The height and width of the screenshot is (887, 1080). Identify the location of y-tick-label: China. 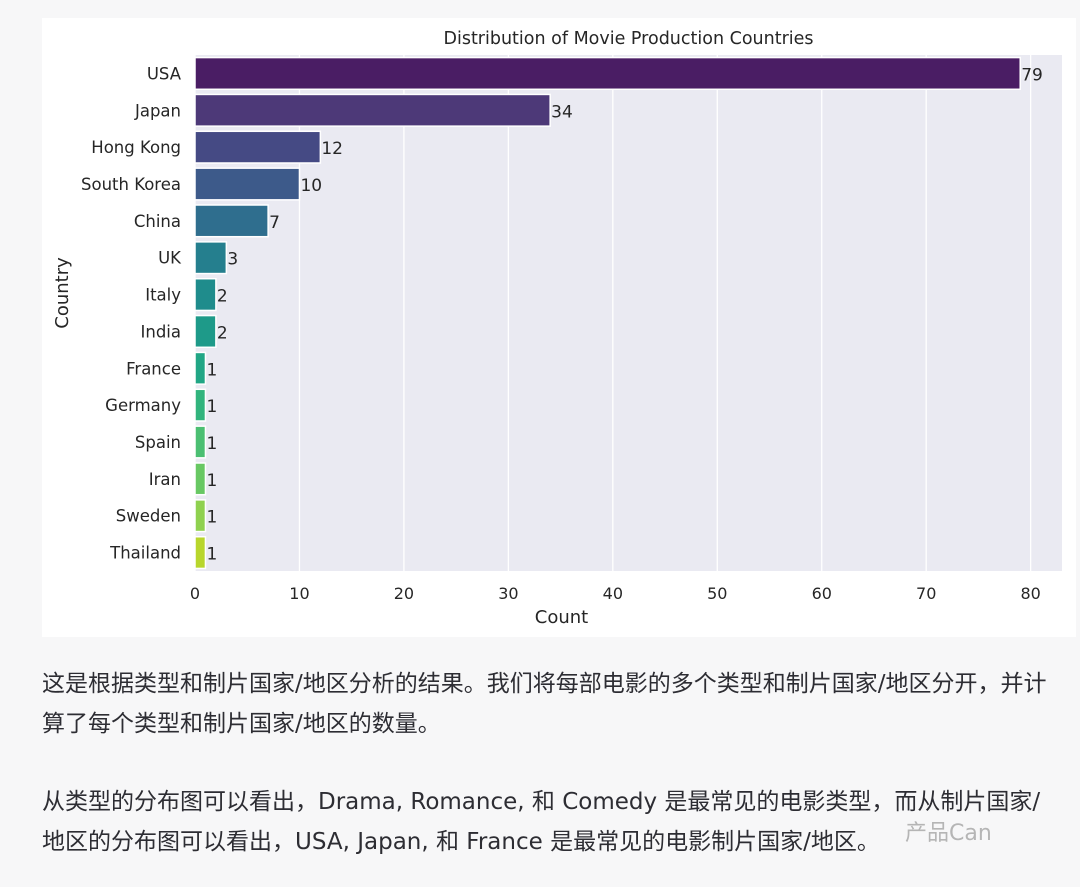
(157, 221).